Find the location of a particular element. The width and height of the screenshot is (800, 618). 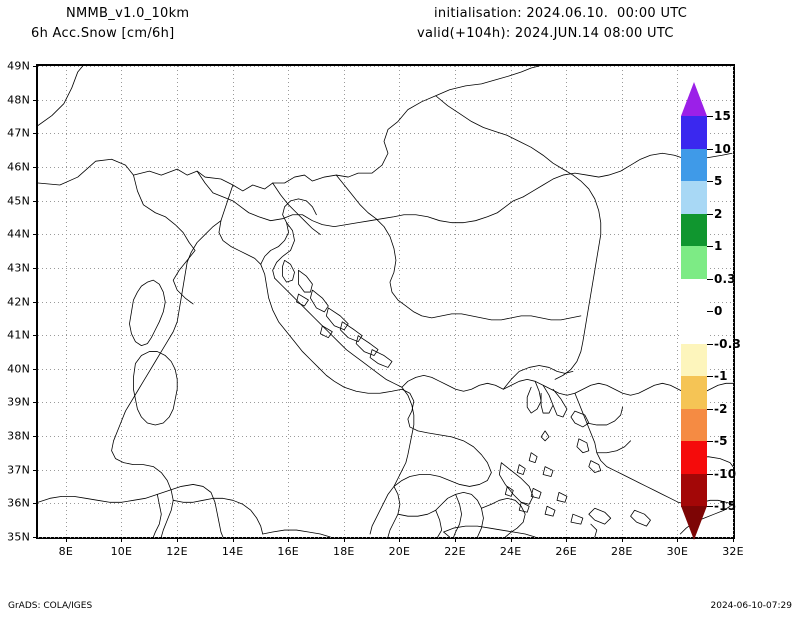

x-axis-label: 30E is located at coordinates (677, 551).